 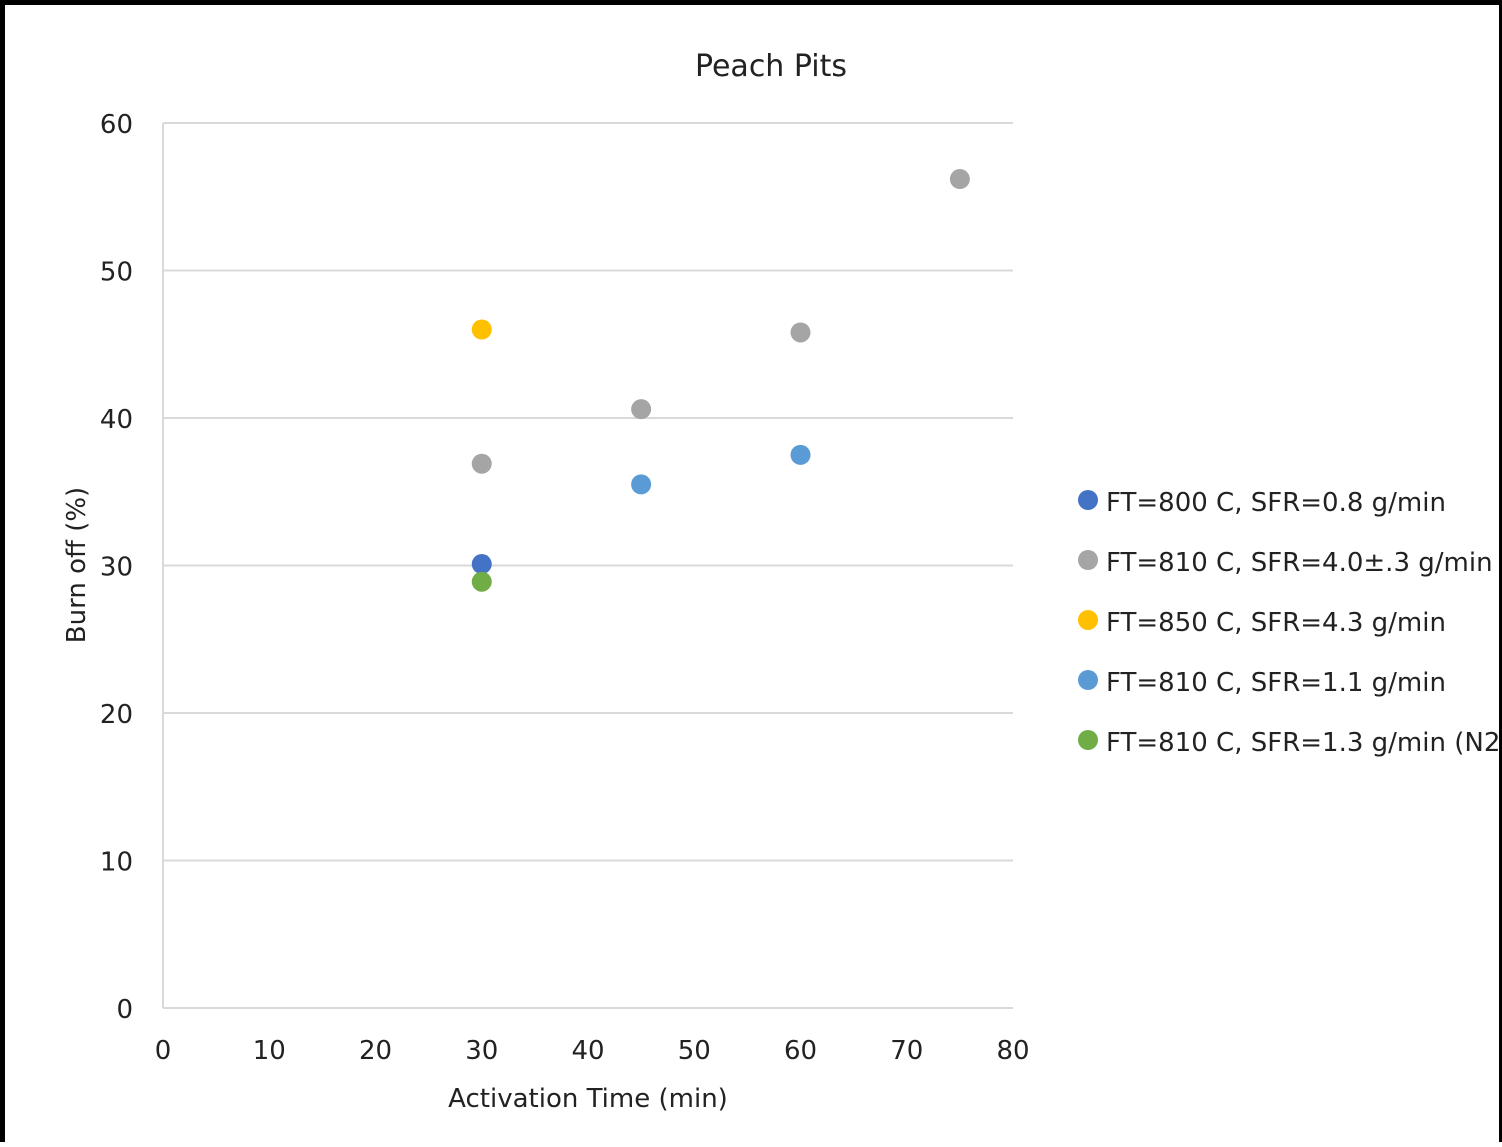 What do you see at coordinates (116, 715) in the screenshot?
I see `y-tick-label: 20` at bounding box center [116, 715].